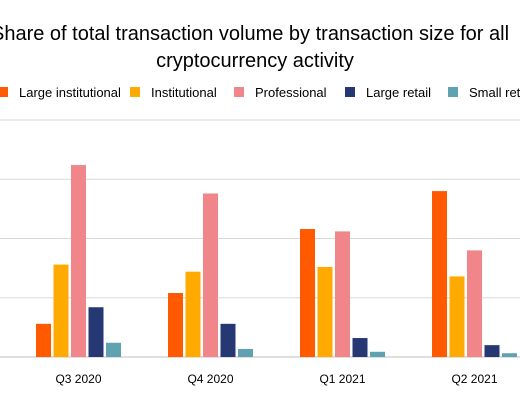  Describe the element at coordinates (210, 379) in the screenshot. I see `x-tick-label: Q4 2020` at that location.